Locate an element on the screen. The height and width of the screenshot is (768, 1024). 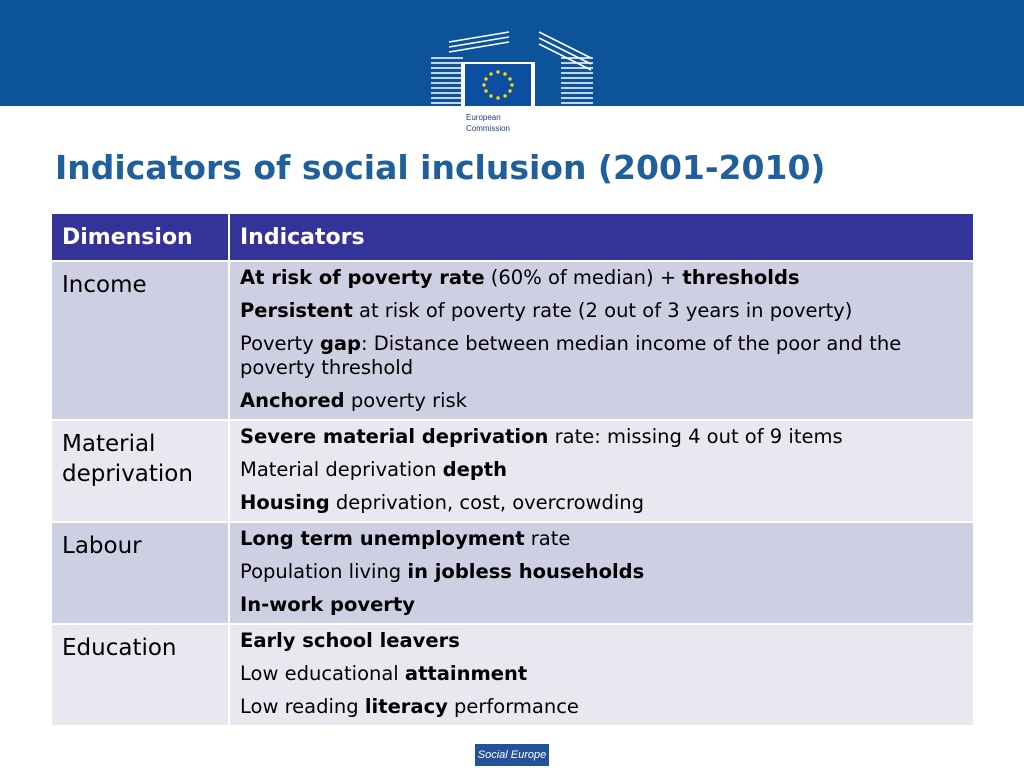
indicator-text: Low reading is located at coordinates (302, 706).